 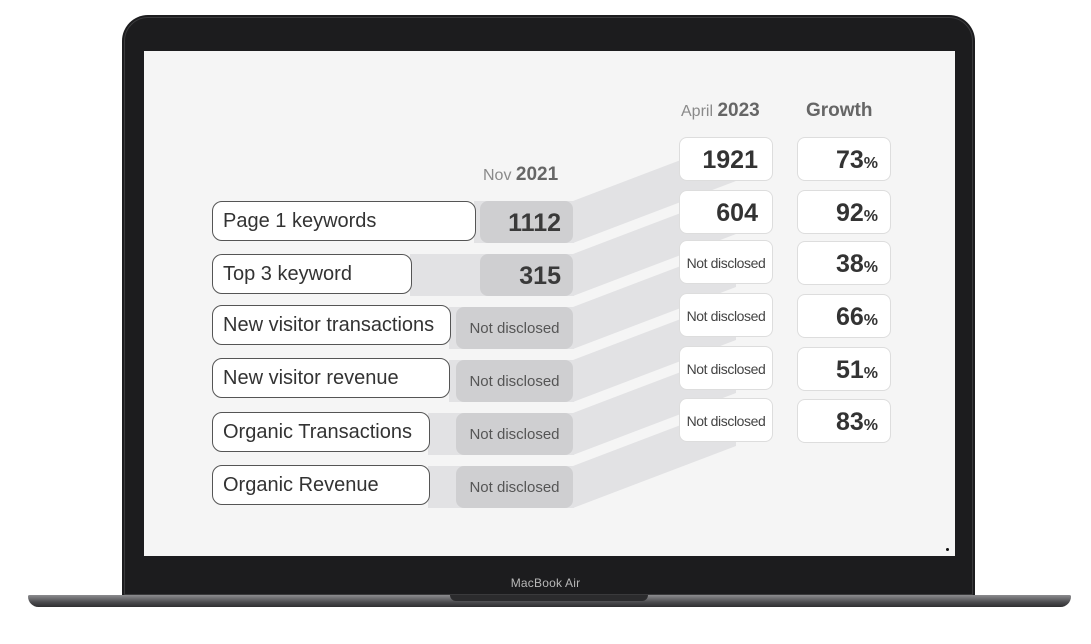 I want to click on april-header: April 2023, so click(x=720, y=111).